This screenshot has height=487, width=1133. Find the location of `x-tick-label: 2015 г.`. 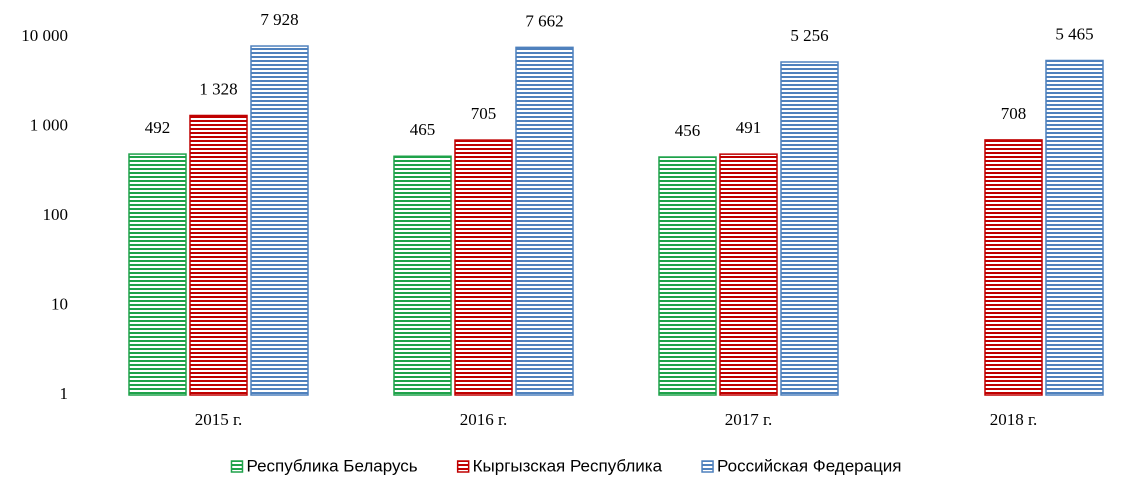

x-tick-label: 2015 г. is located at coordinates (219, 419).